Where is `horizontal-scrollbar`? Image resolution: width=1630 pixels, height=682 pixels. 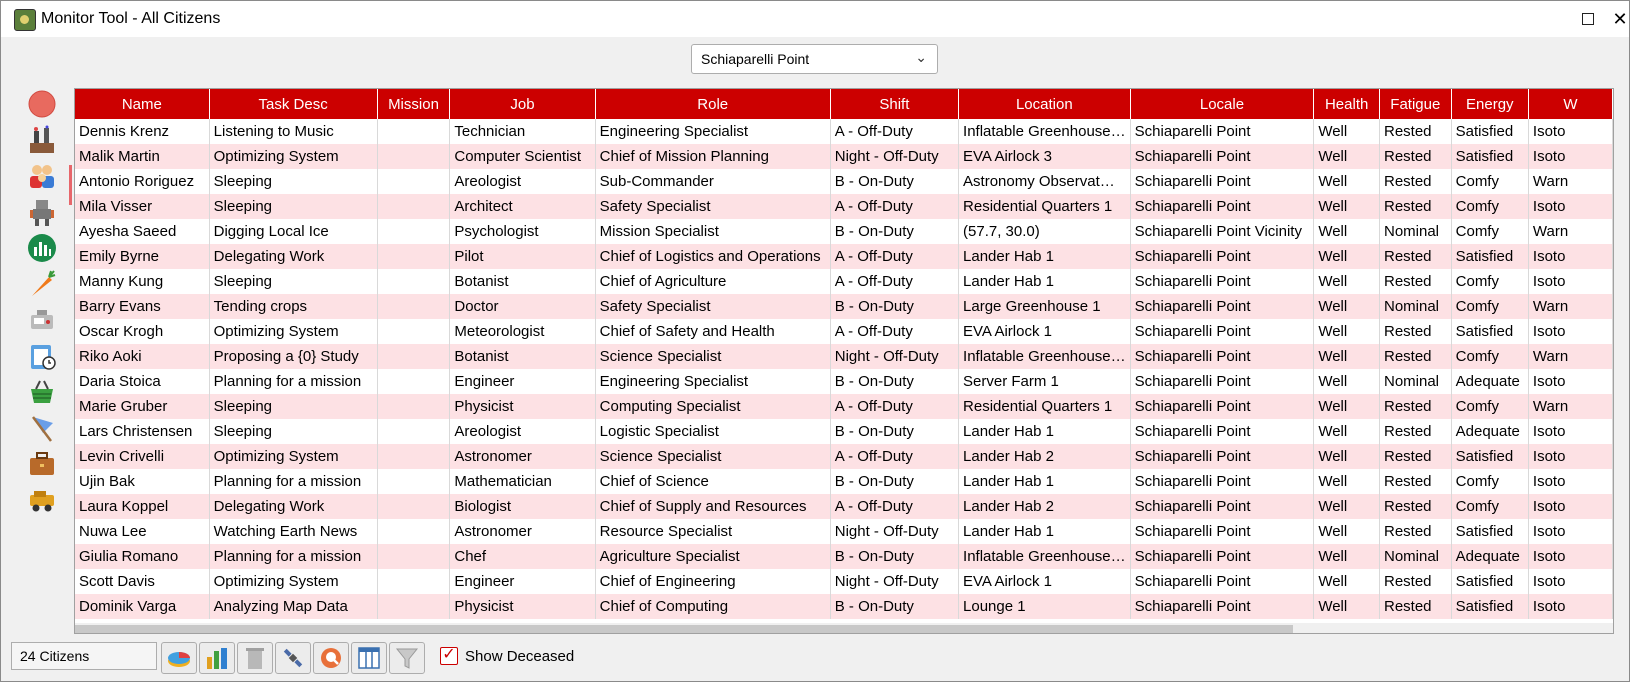 horizontal-scrollbar is located at coordinates (844, 628).